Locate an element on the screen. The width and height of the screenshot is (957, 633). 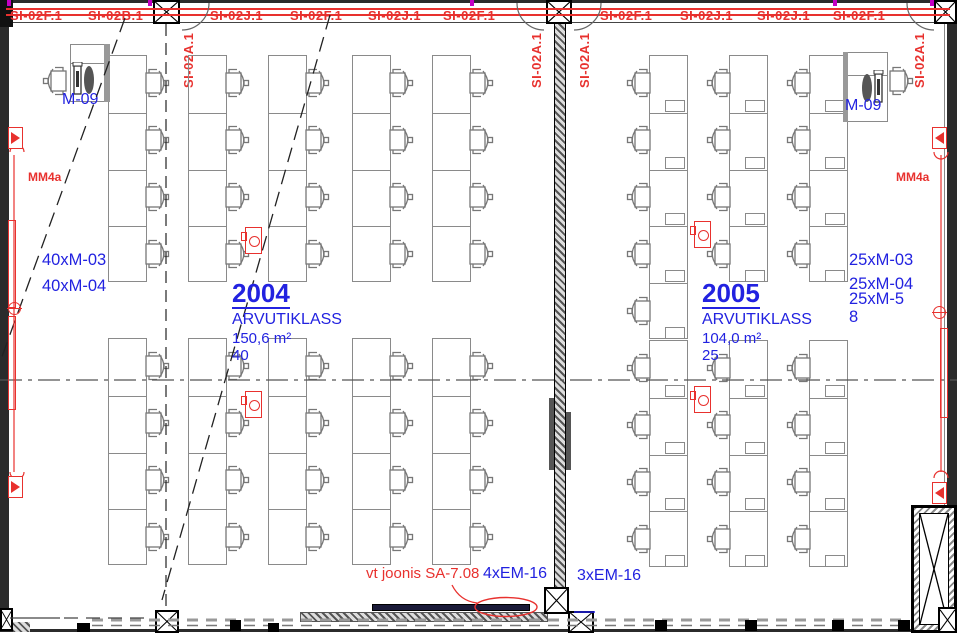
wall-bottom is located at coordinates (478, 630).